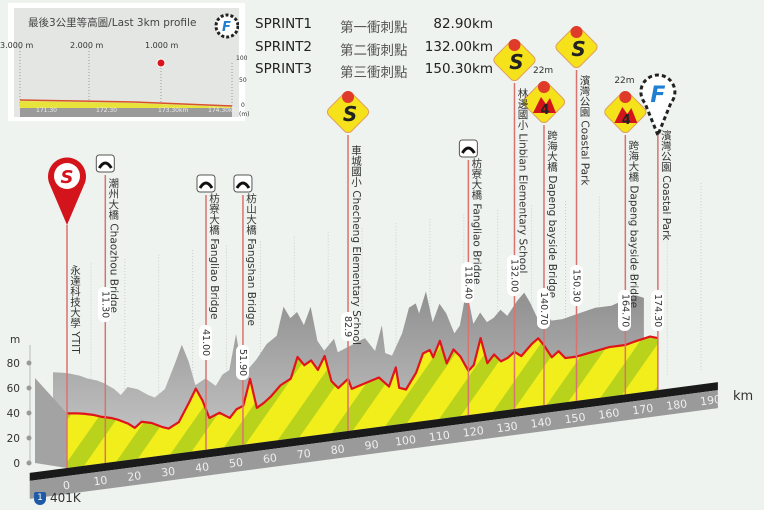  What do you see at coordinates (135, 476) in the screenshot?
I see `x-tick-label: 20` at bounding box center [135, 476].